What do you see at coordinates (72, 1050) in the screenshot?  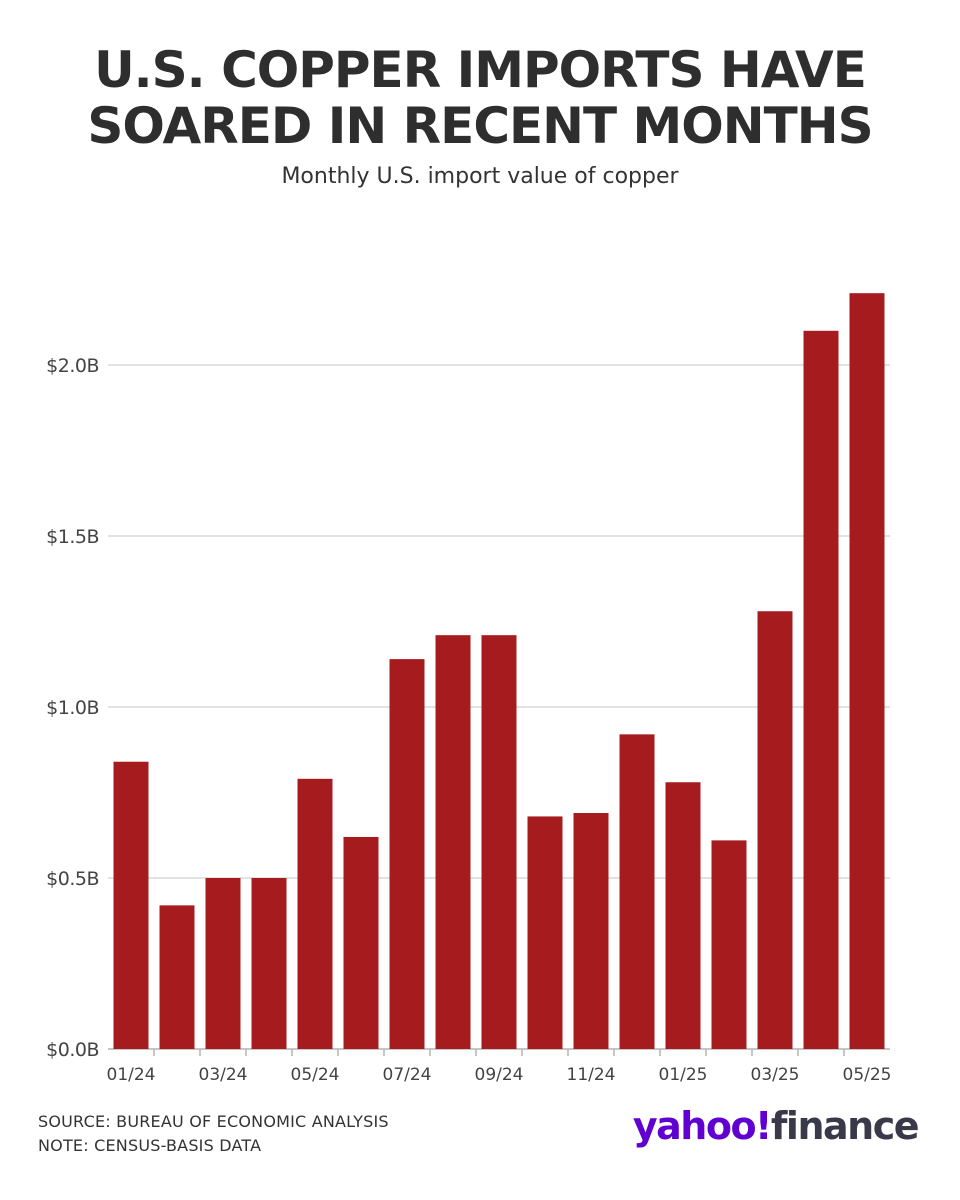 I see `y-tick-label: $0.0B` at bounding box center [72, 1050].